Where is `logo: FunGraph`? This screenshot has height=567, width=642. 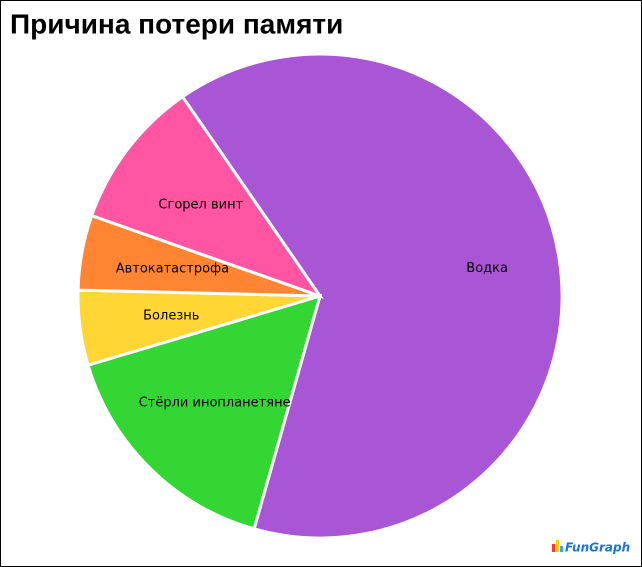 logo: FunGraph is located at coordinates (591, 547).